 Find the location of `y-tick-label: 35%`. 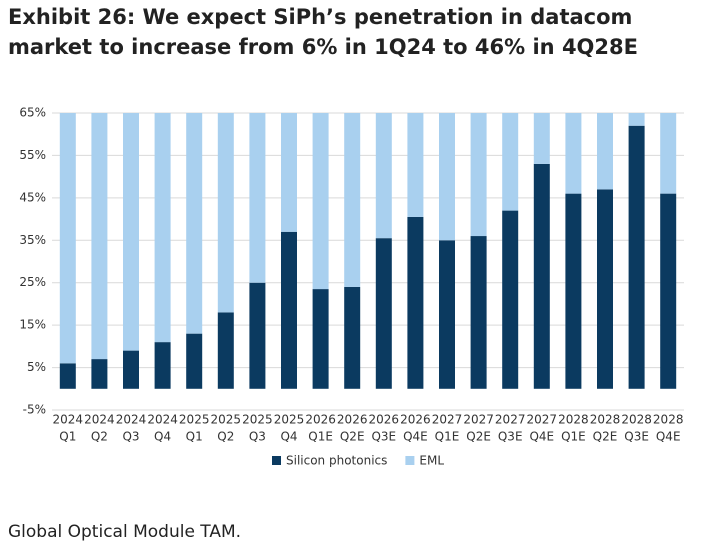

y-tick-label: 35% is located at coordinates (32, 240).